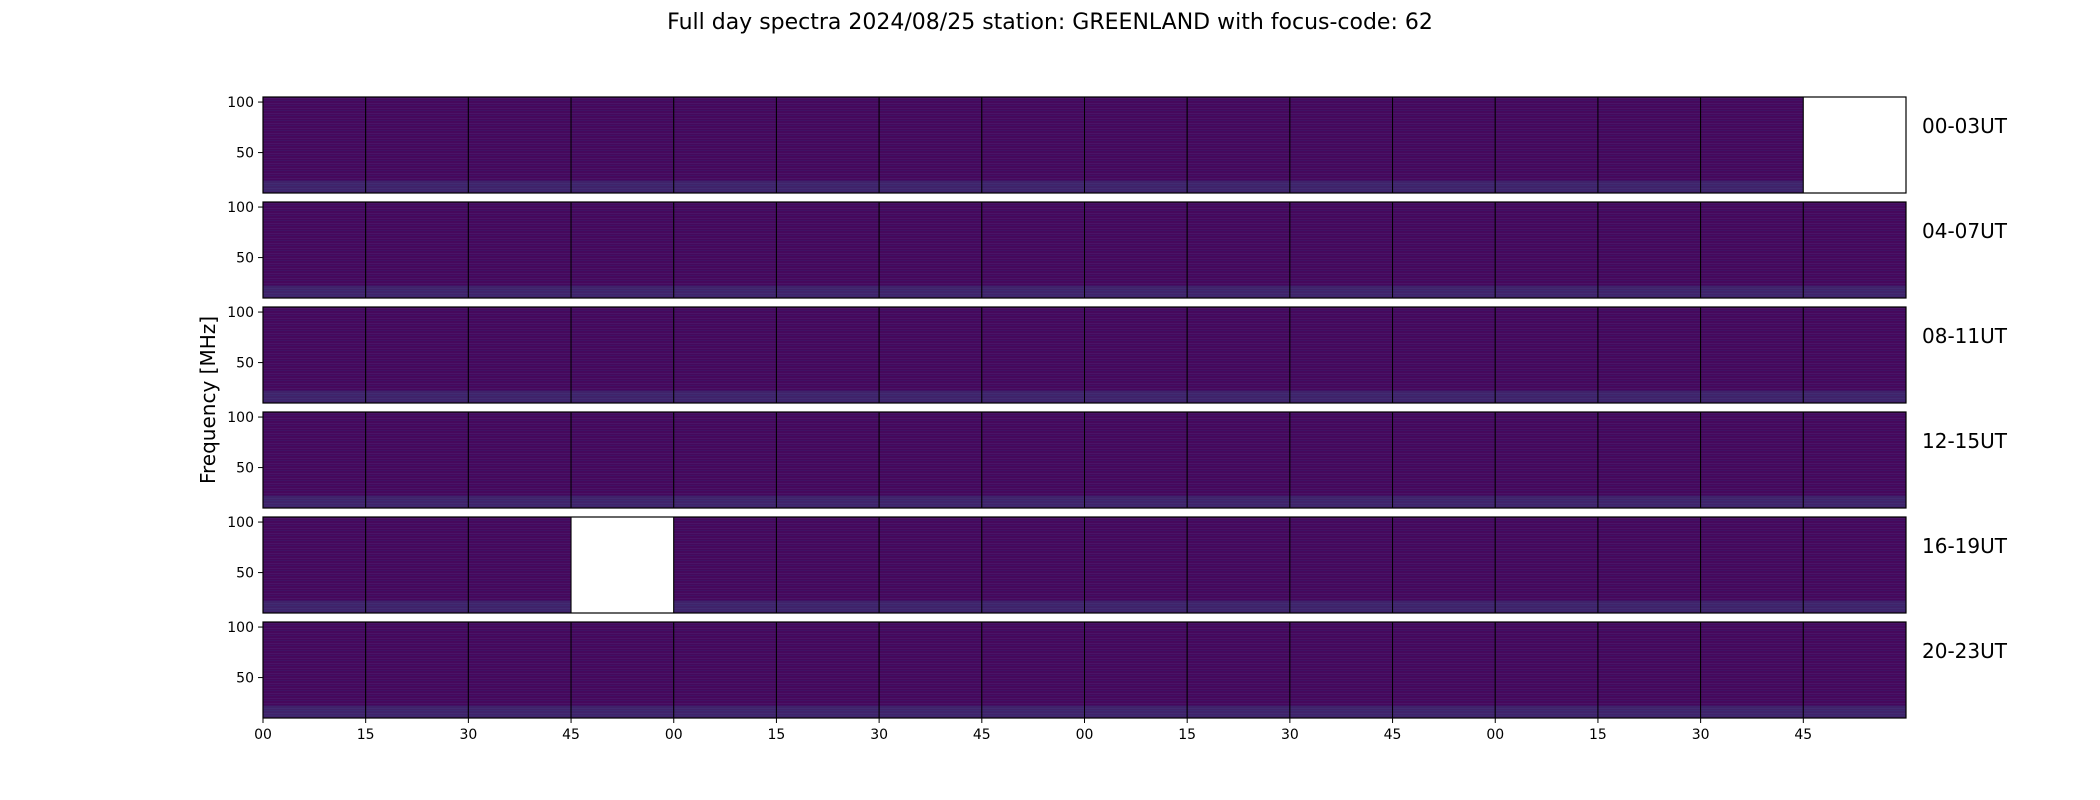 The image size is (2100, 800). I want to click on row-frame, so click(1084, 355).